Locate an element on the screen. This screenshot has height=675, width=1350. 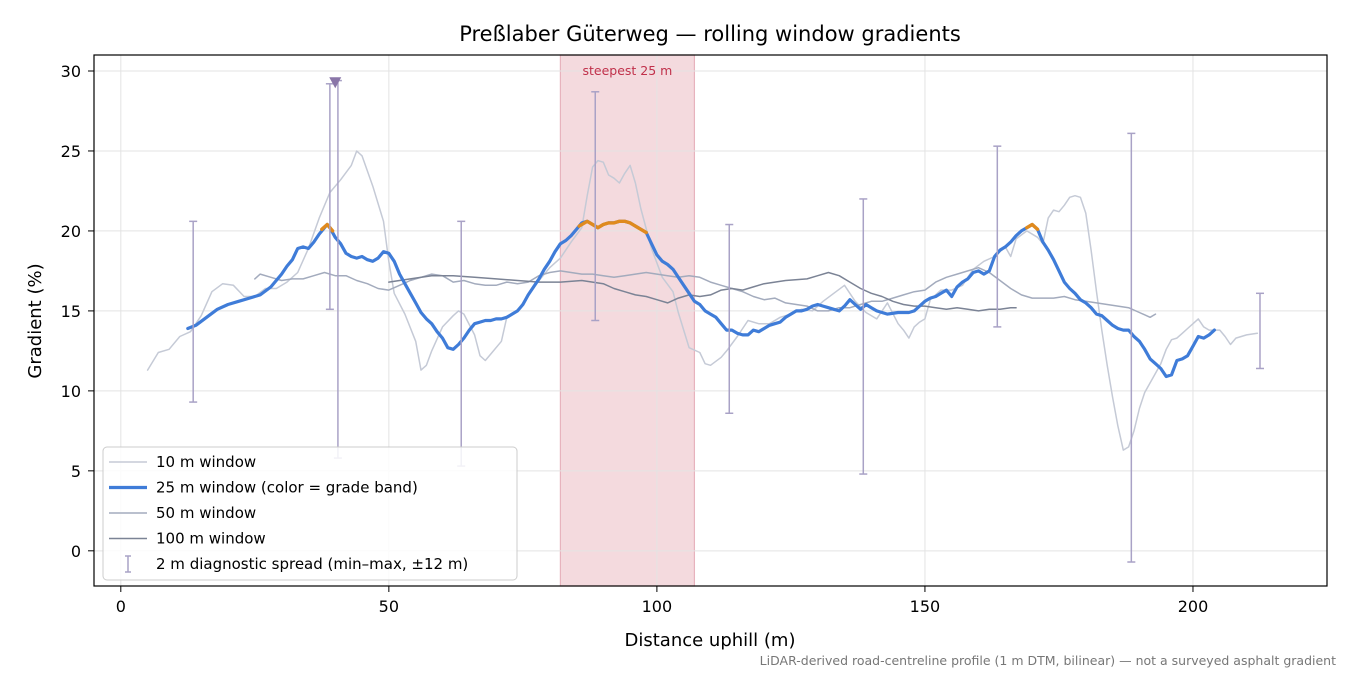
legend-label: 50 m window is located at coordinates (206, 513).